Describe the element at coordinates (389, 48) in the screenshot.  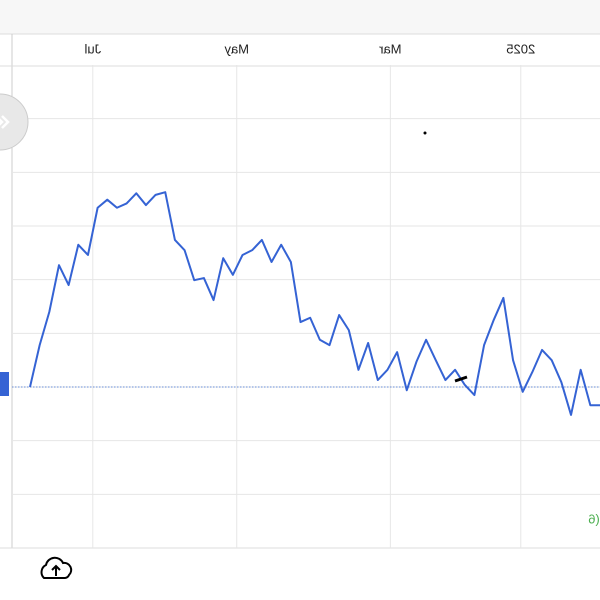
I see `x-tick-label: Mar` at that location.